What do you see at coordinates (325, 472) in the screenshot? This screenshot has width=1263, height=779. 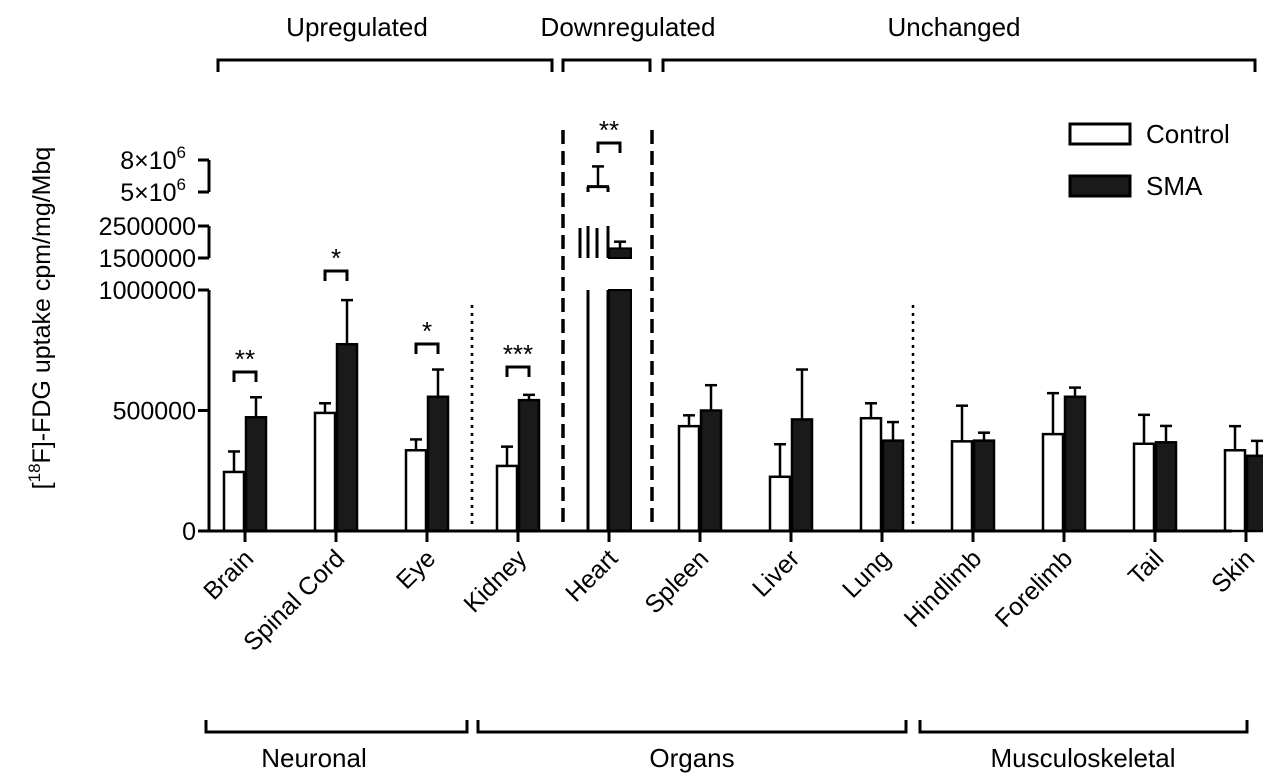 I see `bar-control-spinal-cord` at bounding box center [325, 472].